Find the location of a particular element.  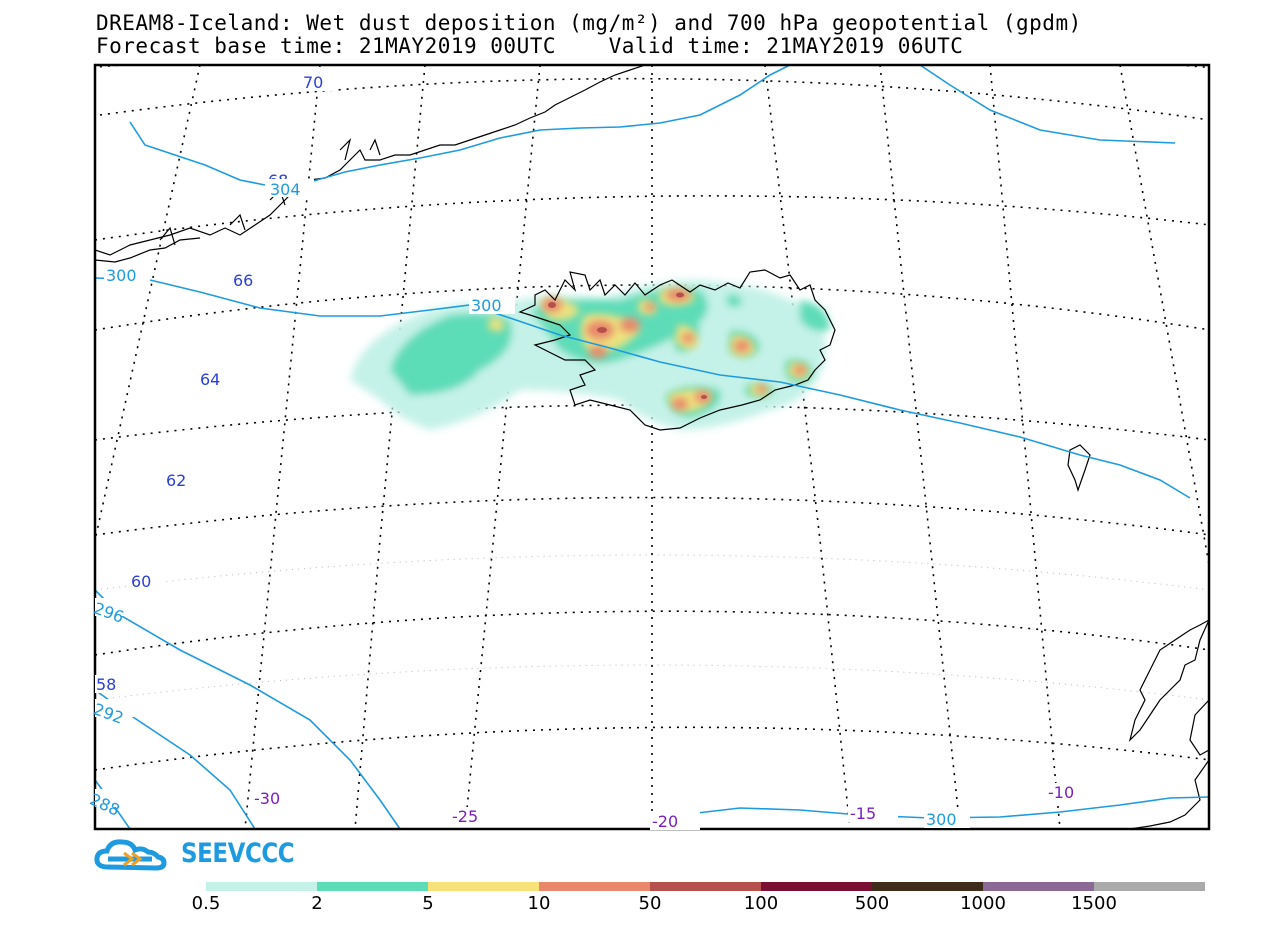

legend-label: 1000 is located at coordinates (983, 903).